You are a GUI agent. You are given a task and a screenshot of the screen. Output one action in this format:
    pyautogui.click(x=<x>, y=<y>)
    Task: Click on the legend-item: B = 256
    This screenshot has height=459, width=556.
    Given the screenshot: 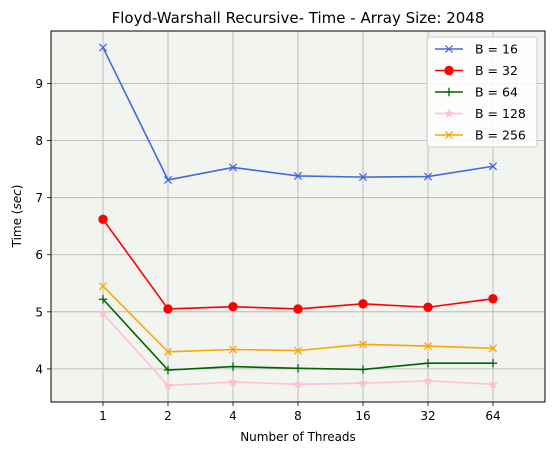 What is the action you would take?
    pyautogui.click(x=480, y=135)
    